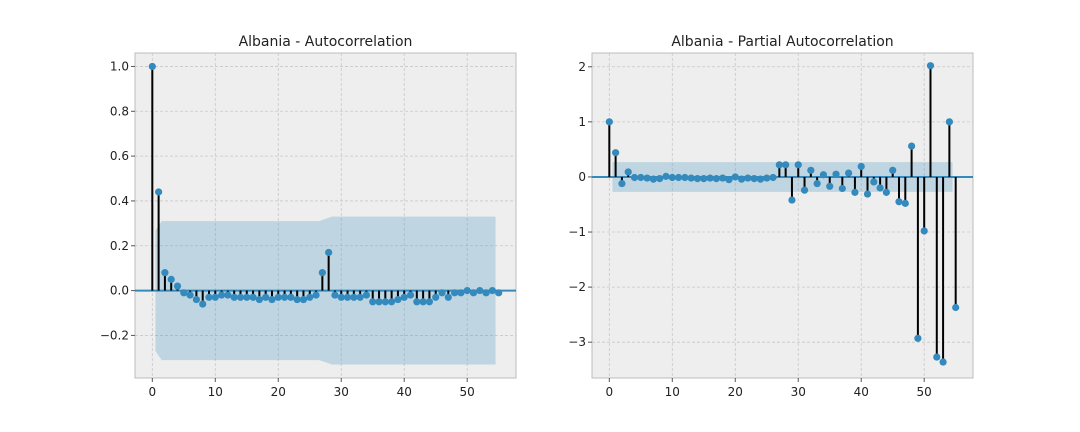 The image size is (1080, 432). I want to click on y-tick-label: −3, so click(577, 342).